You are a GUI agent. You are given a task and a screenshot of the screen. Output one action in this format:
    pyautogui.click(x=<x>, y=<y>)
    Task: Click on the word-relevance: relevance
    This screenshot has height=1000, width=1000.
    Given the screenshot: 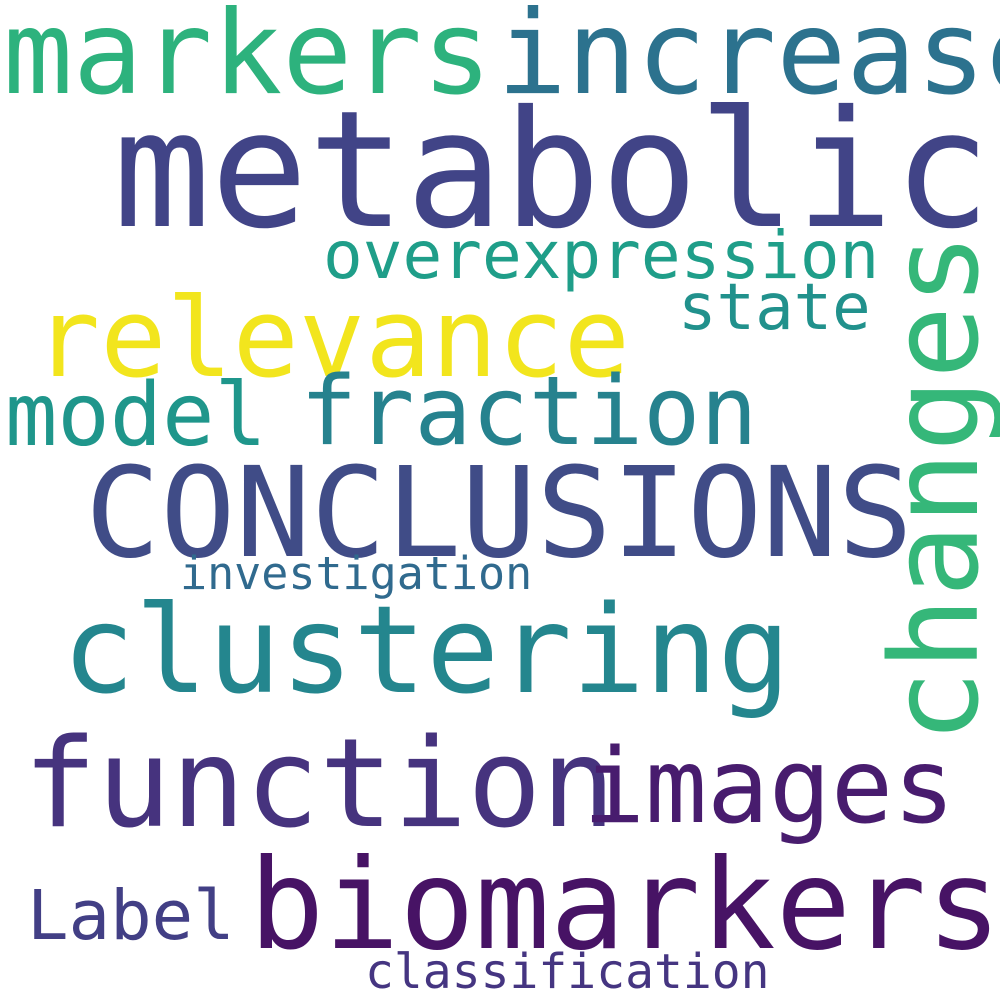 What is the action you would take?
    pyautogui.click(x=332, y=338)
    